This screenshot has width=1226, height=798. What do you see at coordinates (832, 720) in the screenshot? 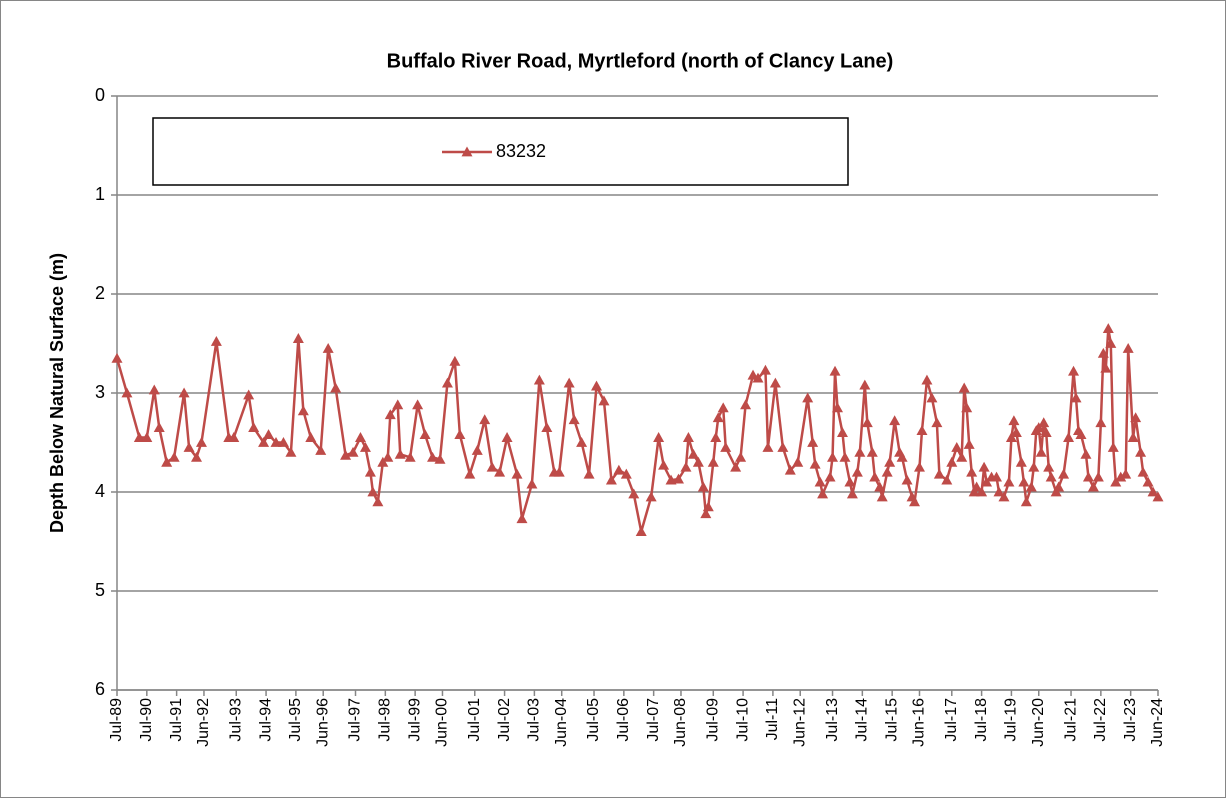
I see `x-tick-label: Jul-13` at bounding box center [832, 720].